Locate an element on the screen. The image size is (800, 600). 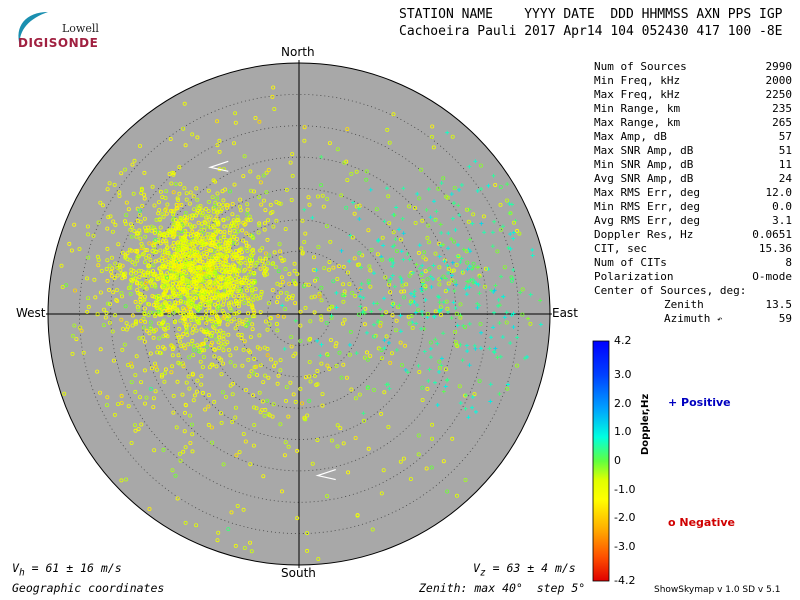
velocity-arrow is located at coordinates (218, 166).